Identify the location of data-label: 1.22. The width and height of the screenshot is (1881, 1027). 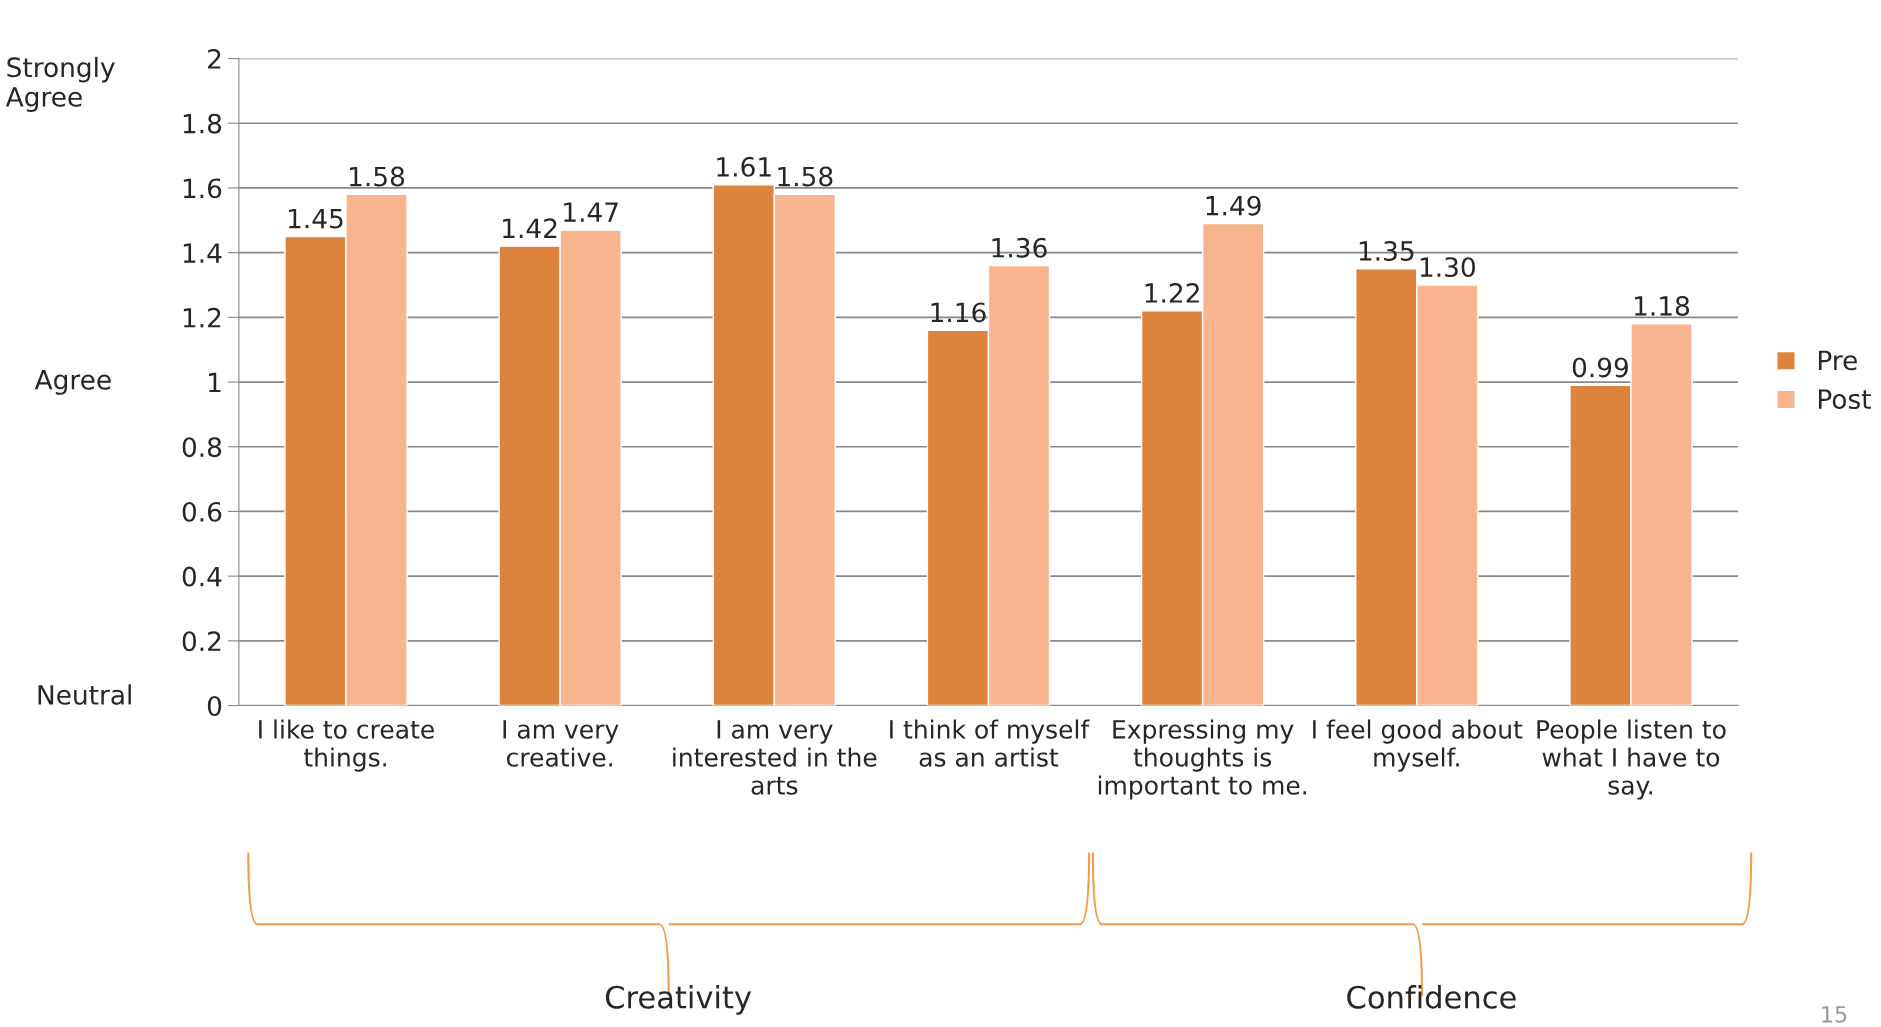
(1172, 293).